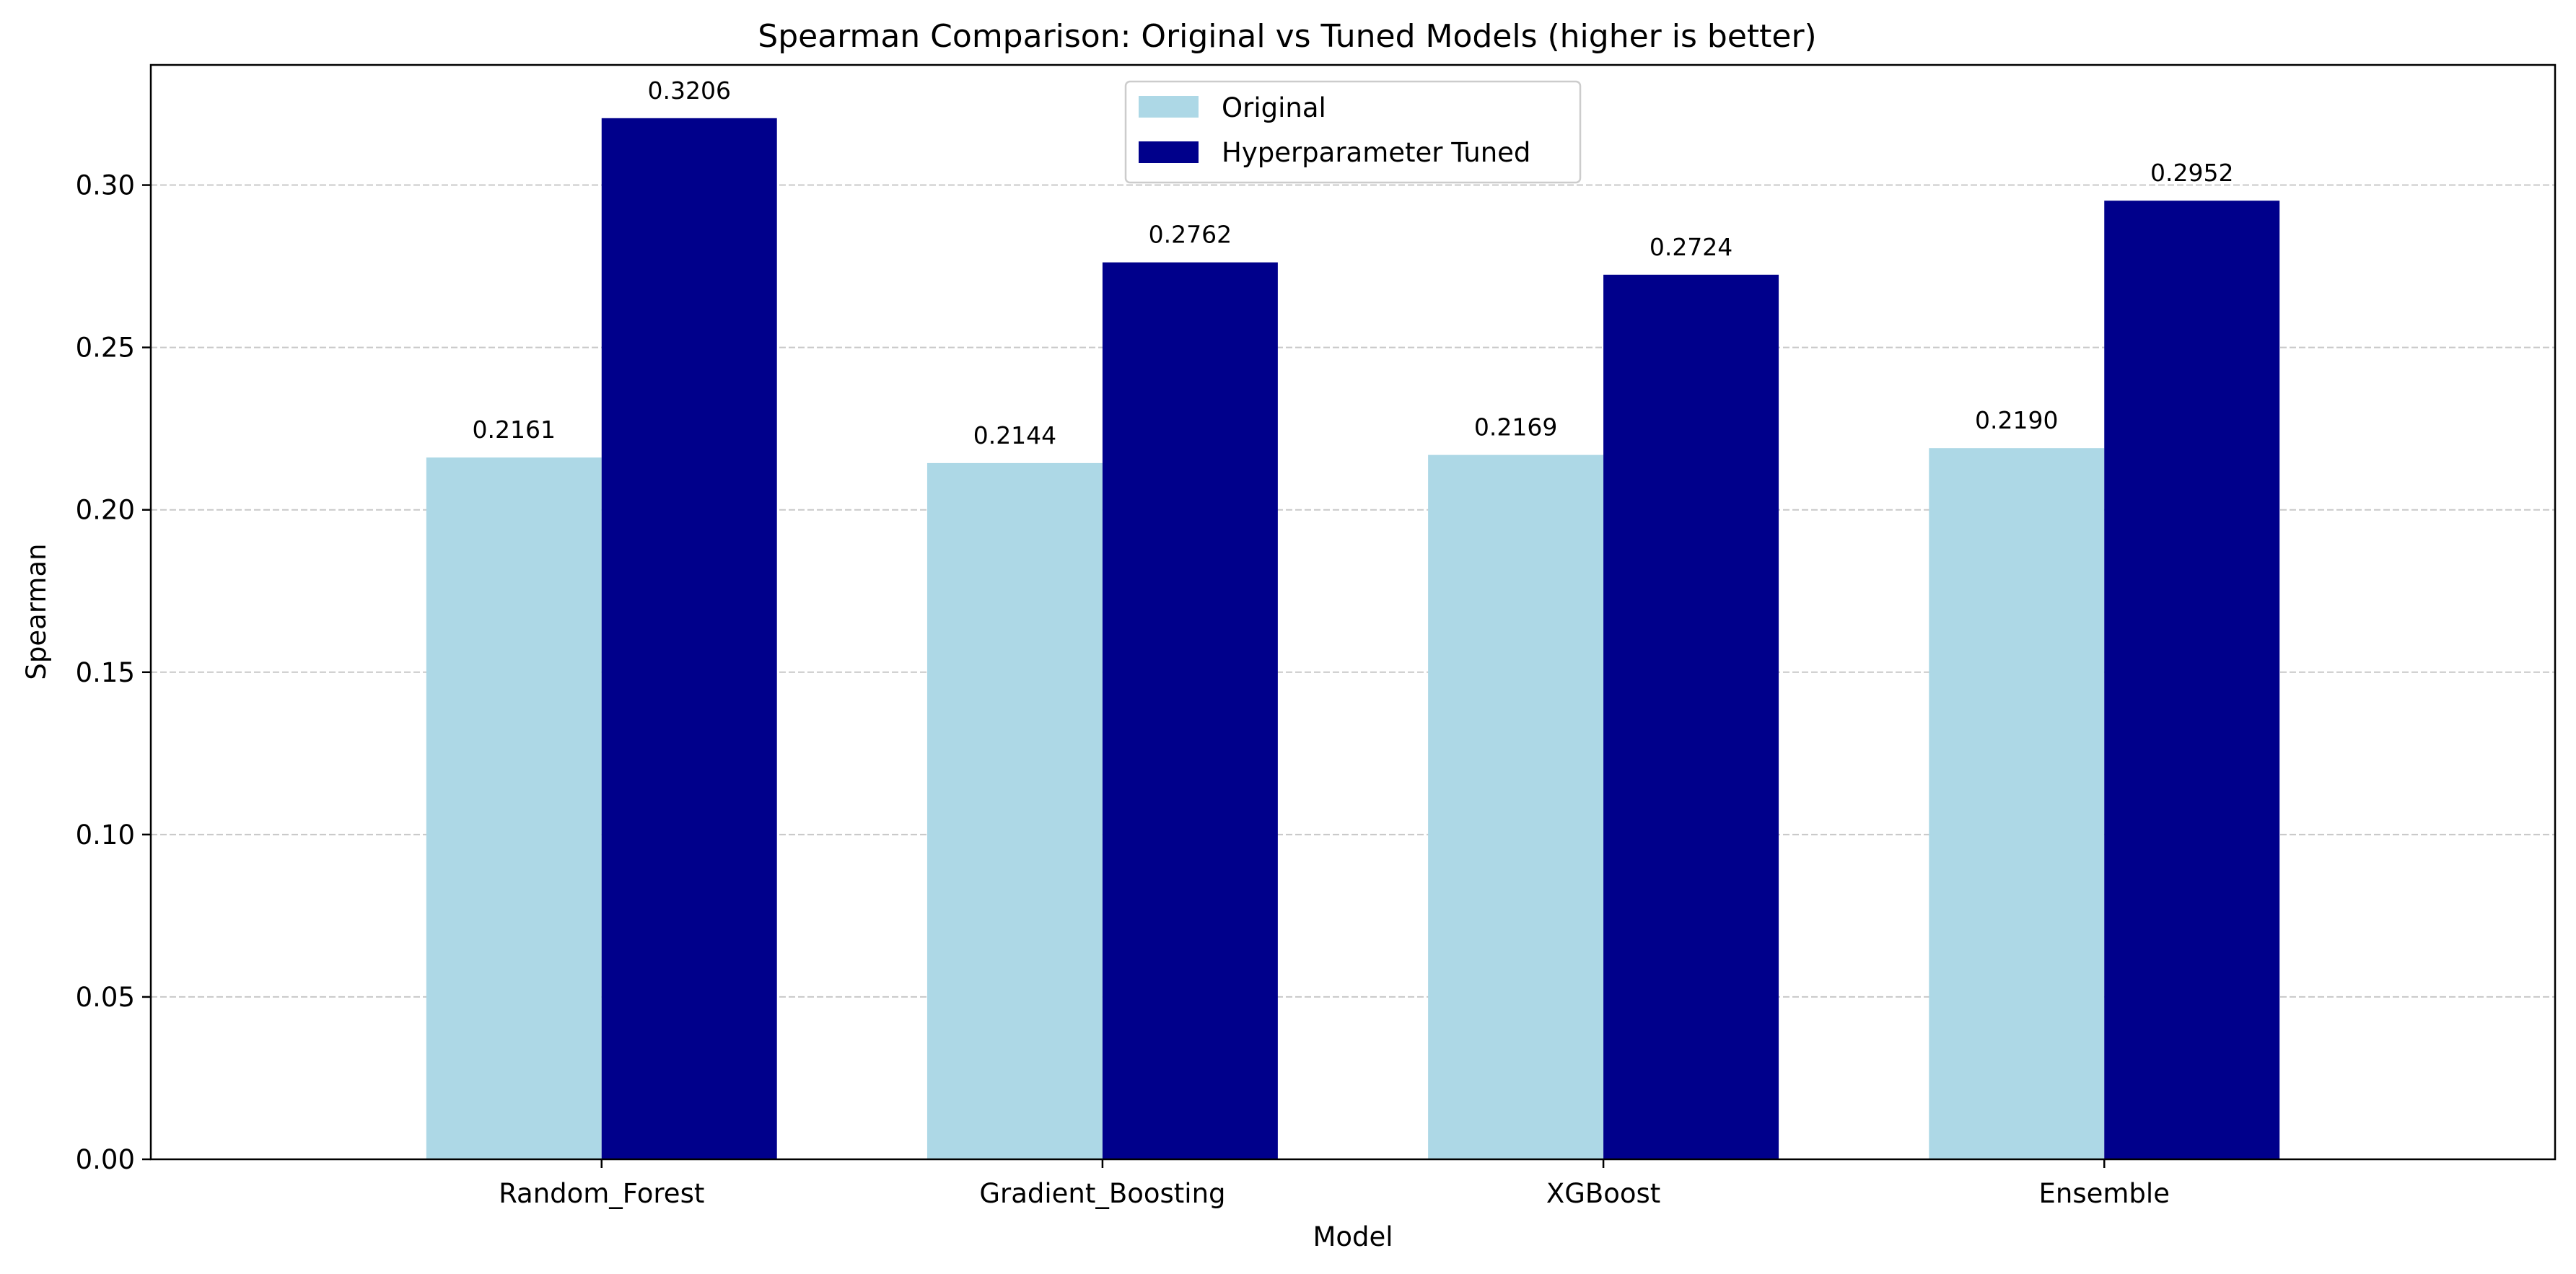  I want to click on x-tick-label: Random_Forest, so click(601, 1194).